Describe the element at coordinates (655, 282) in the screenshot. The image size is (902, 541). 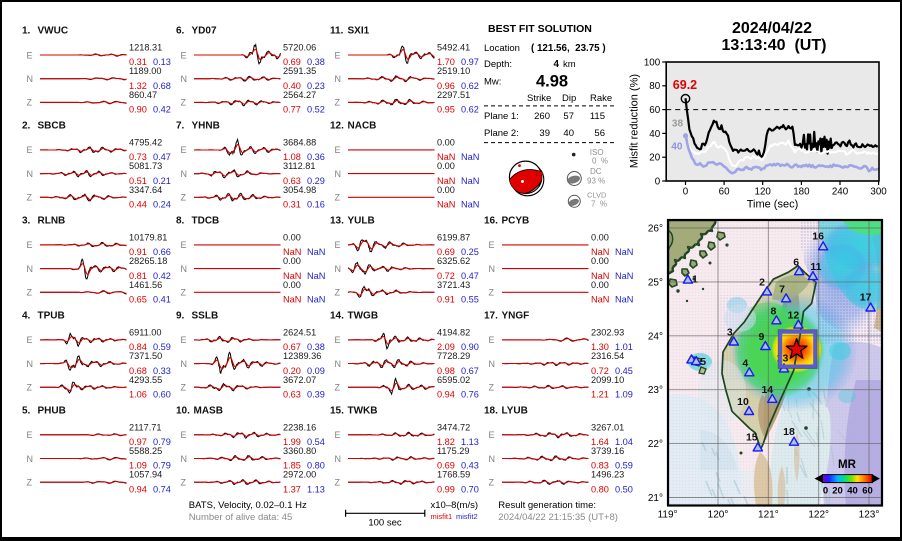
I see `svg-text: 25°` at that location.